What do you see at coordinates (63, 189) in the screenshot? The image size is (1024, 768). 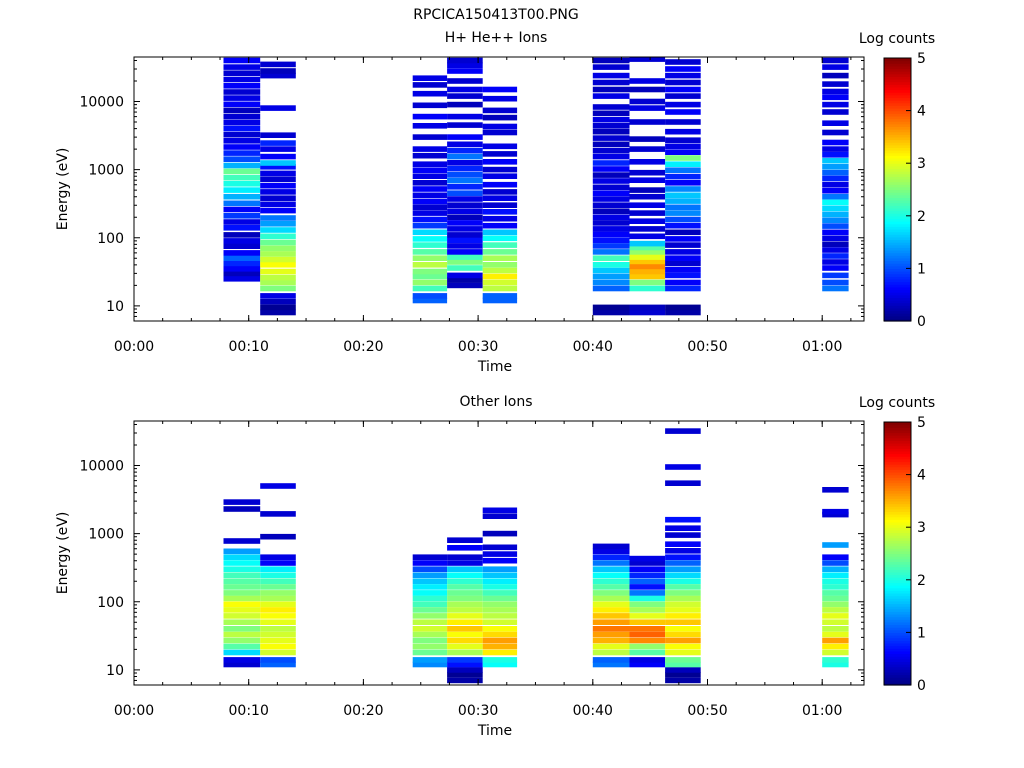 I see `y-axis-title: Energy (eV)` at bounding box center [63, 189].